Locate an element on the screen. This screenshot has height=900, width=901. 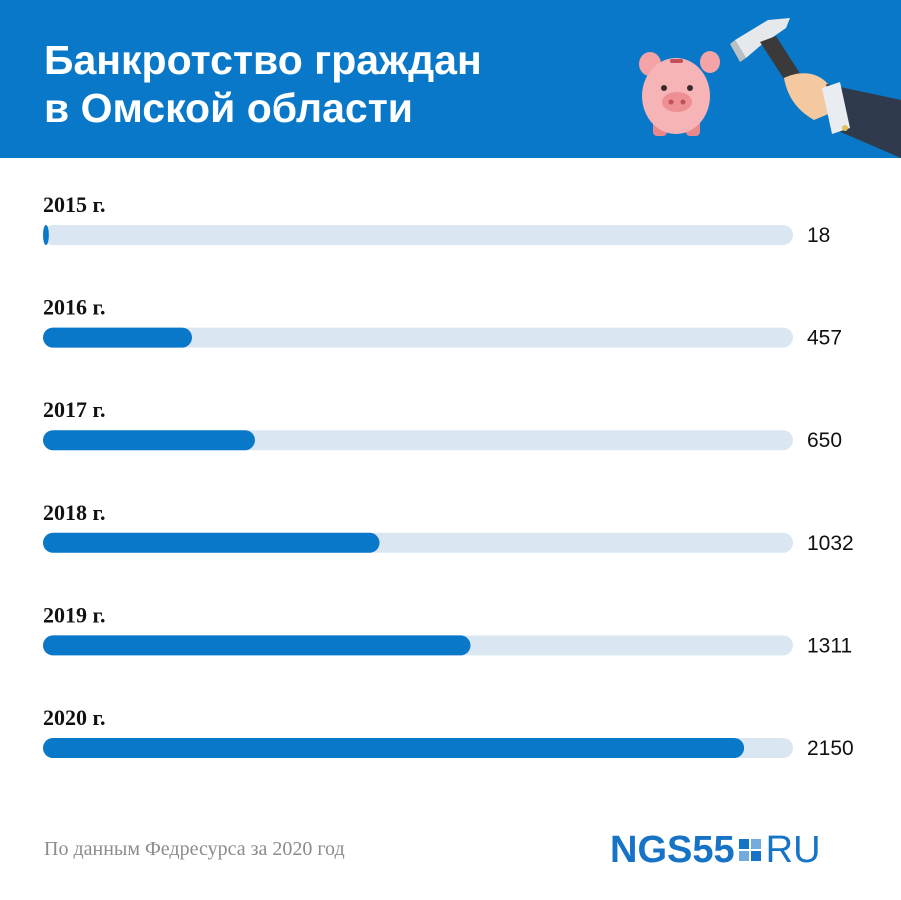
logo-text-ru: RU is located at coordinates (793, 849).